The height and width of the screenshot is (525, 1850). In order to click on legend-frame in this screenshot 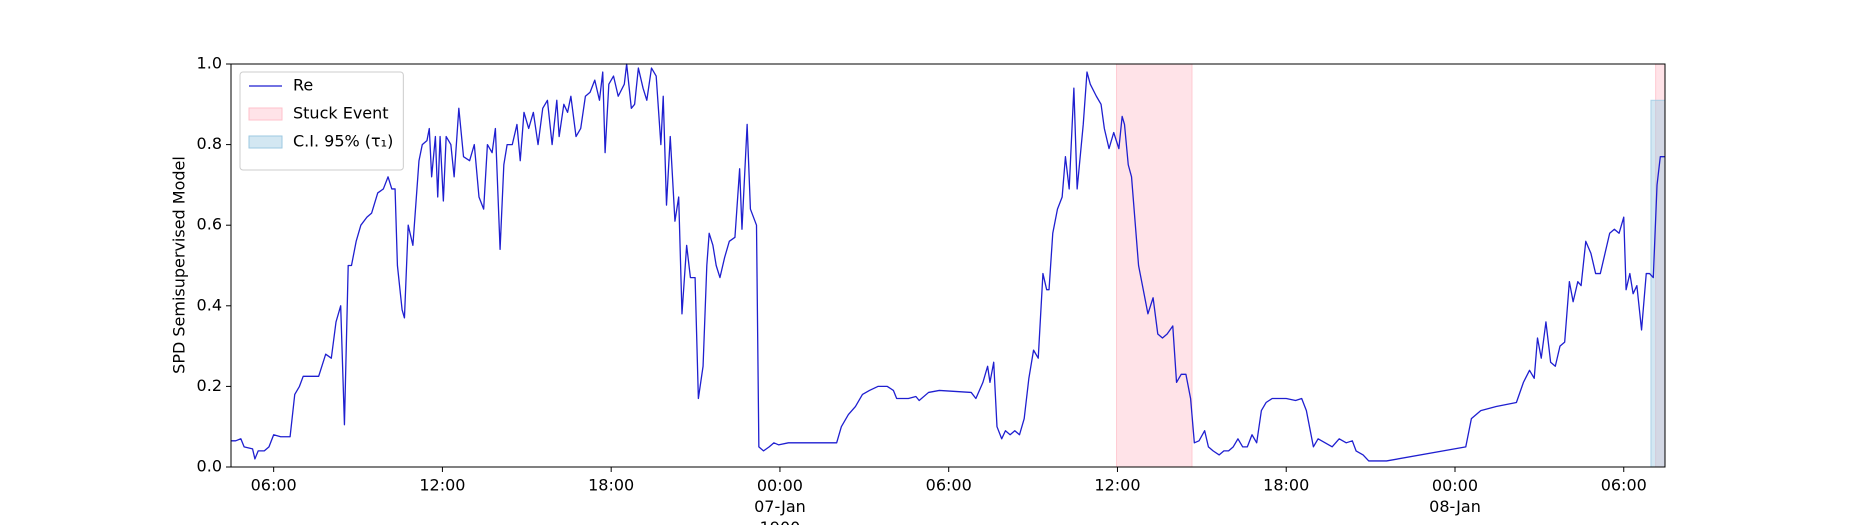, I will do `click(321, 121)`.